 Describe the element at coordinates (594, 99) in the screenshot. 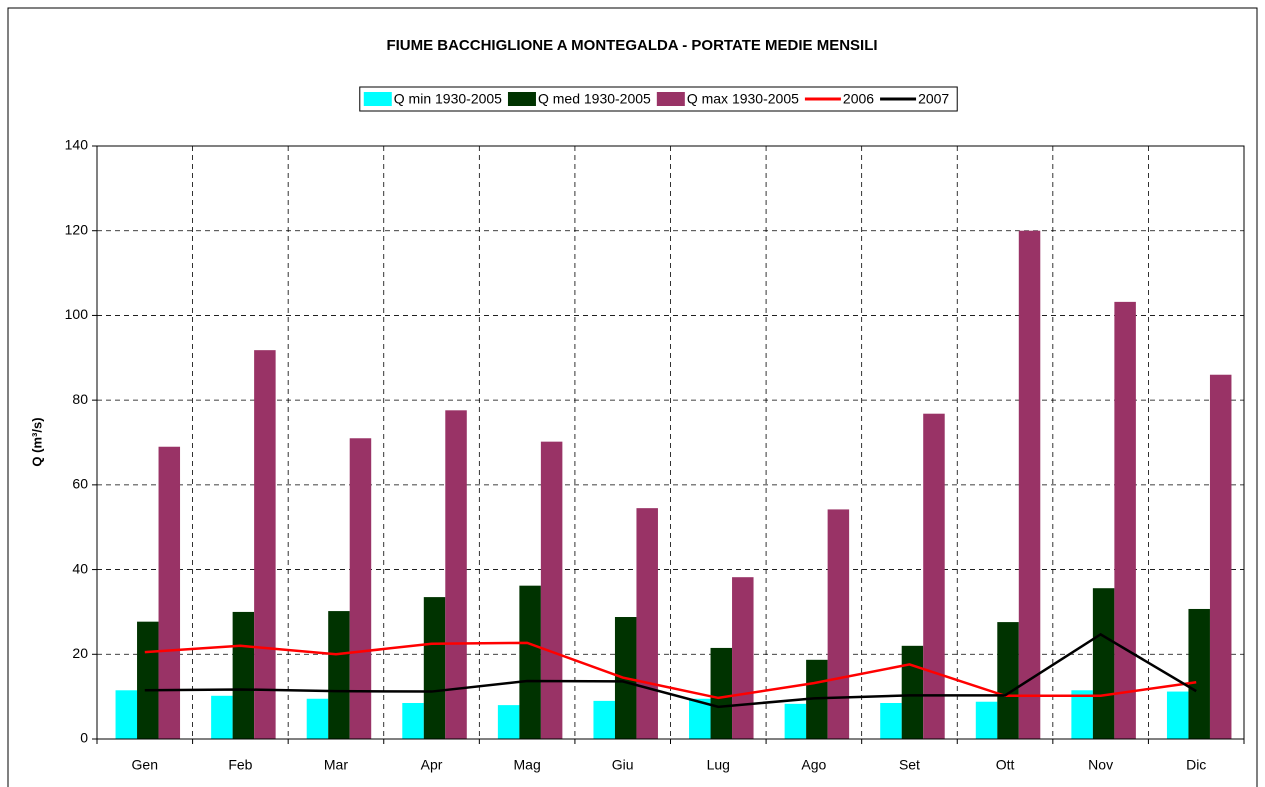

I see `legend-label: Q med 1930-2005` at that location.